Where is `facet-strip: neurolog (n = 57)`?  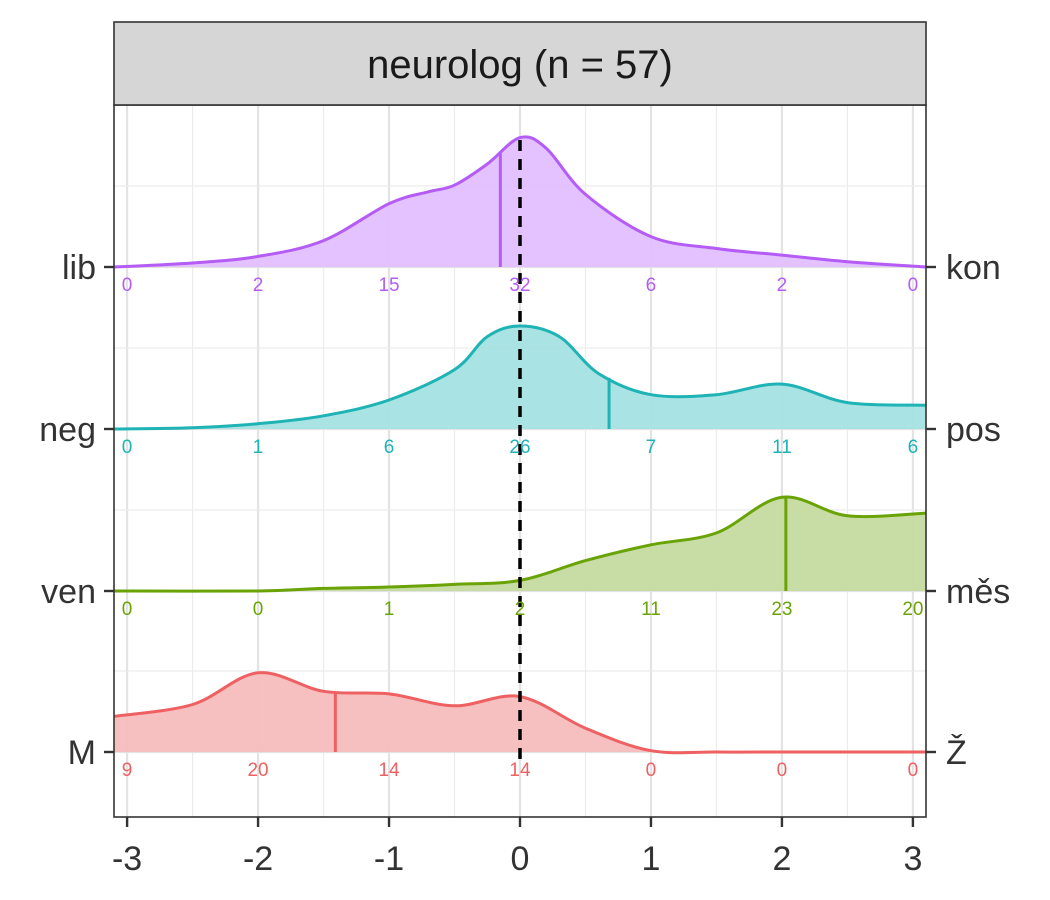
facet-strip: neurolog (n = 57) is located at coordinates (520, 63).